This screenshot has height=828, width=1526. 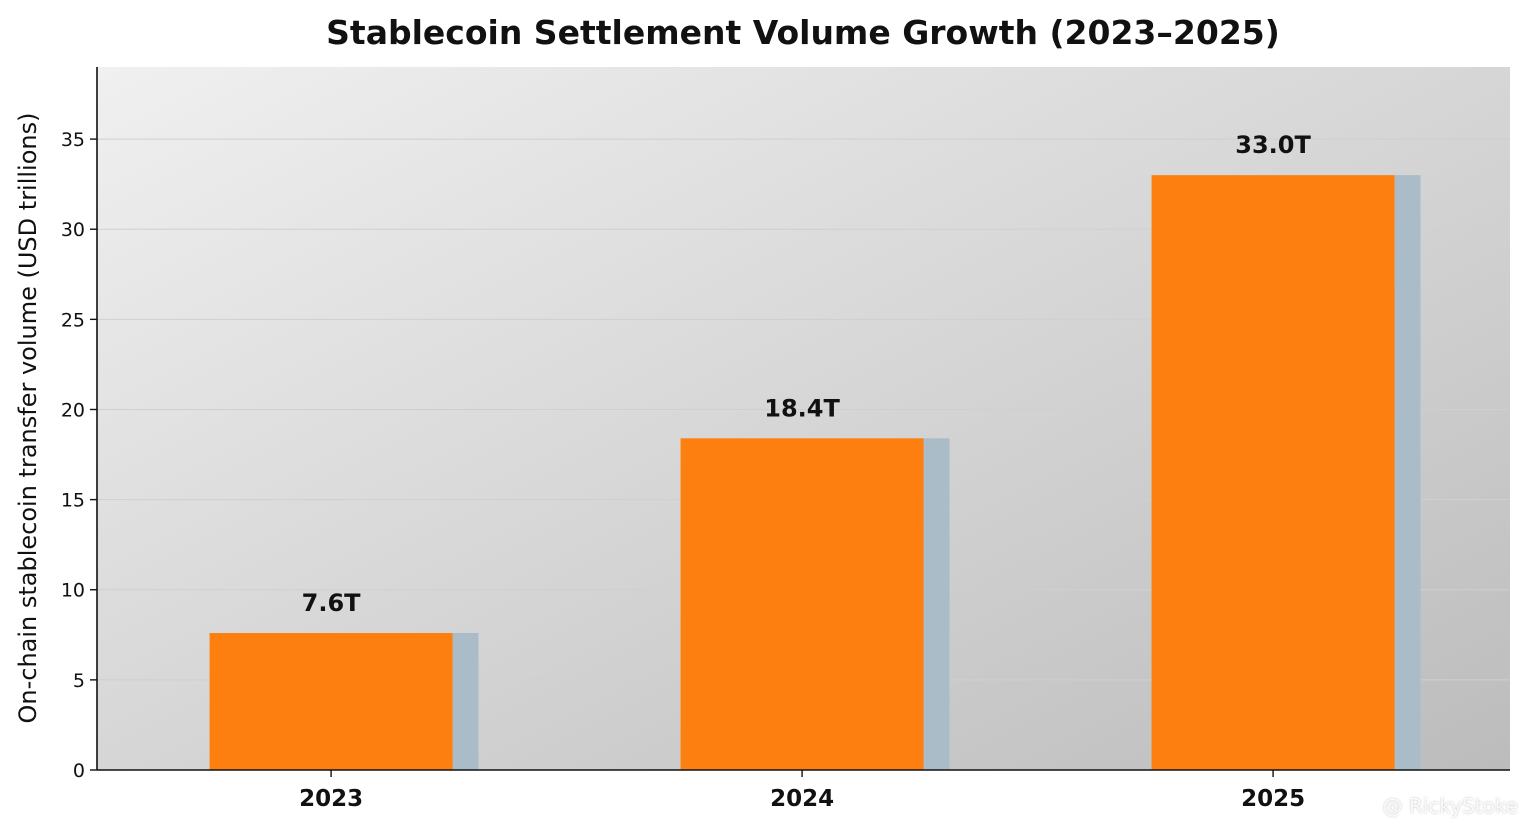 I want to click on y-tick-label: 5, so click(x=79, y=681).